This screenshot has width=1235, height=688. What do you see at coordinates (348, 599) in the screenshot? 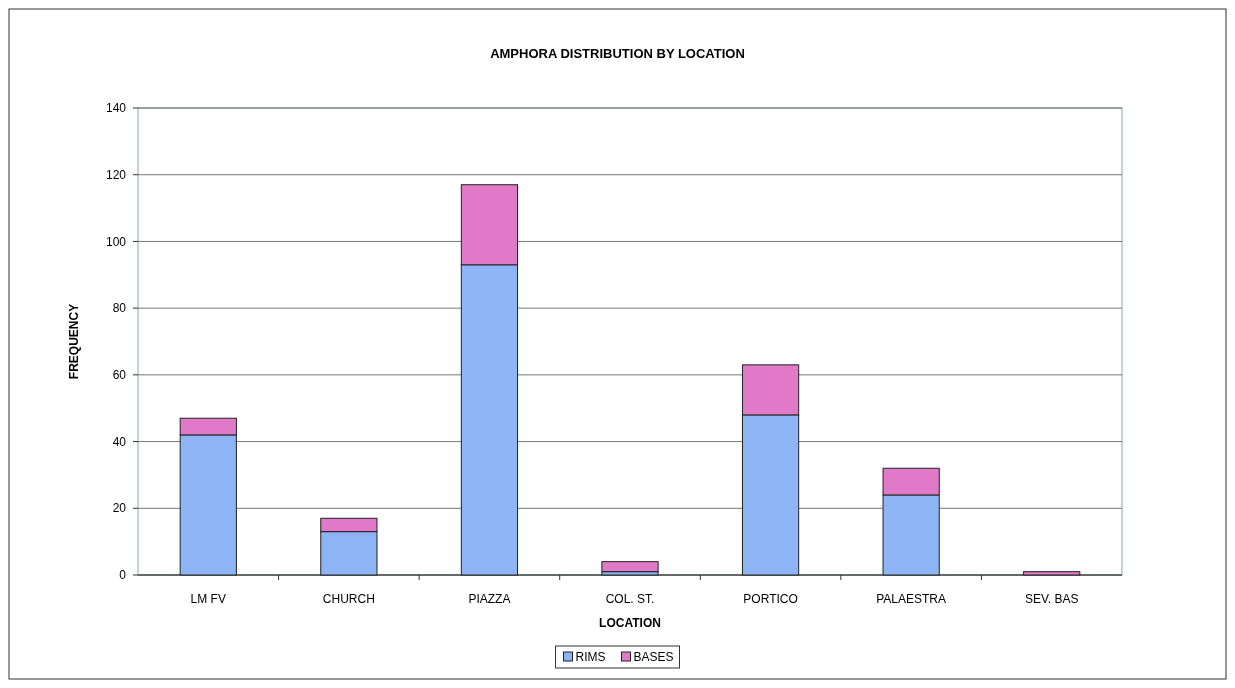
I see `x-tick-label: CHURCH` at bounding box center [348, 599].